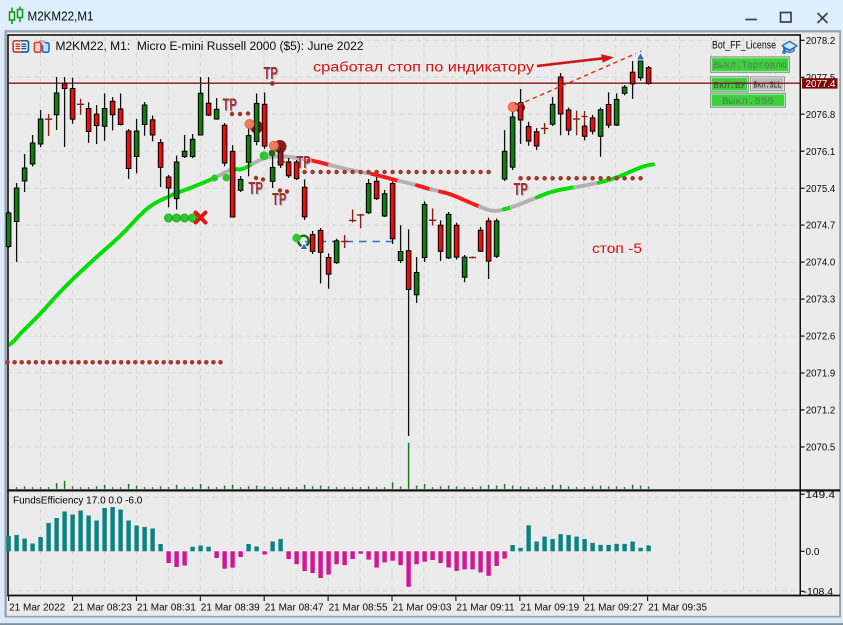 The image size is (843, 625). What do you see at coordinates (813, 552) in the screenshot?
I see `svg-text: 0.0` at bounding box center [813, 552].